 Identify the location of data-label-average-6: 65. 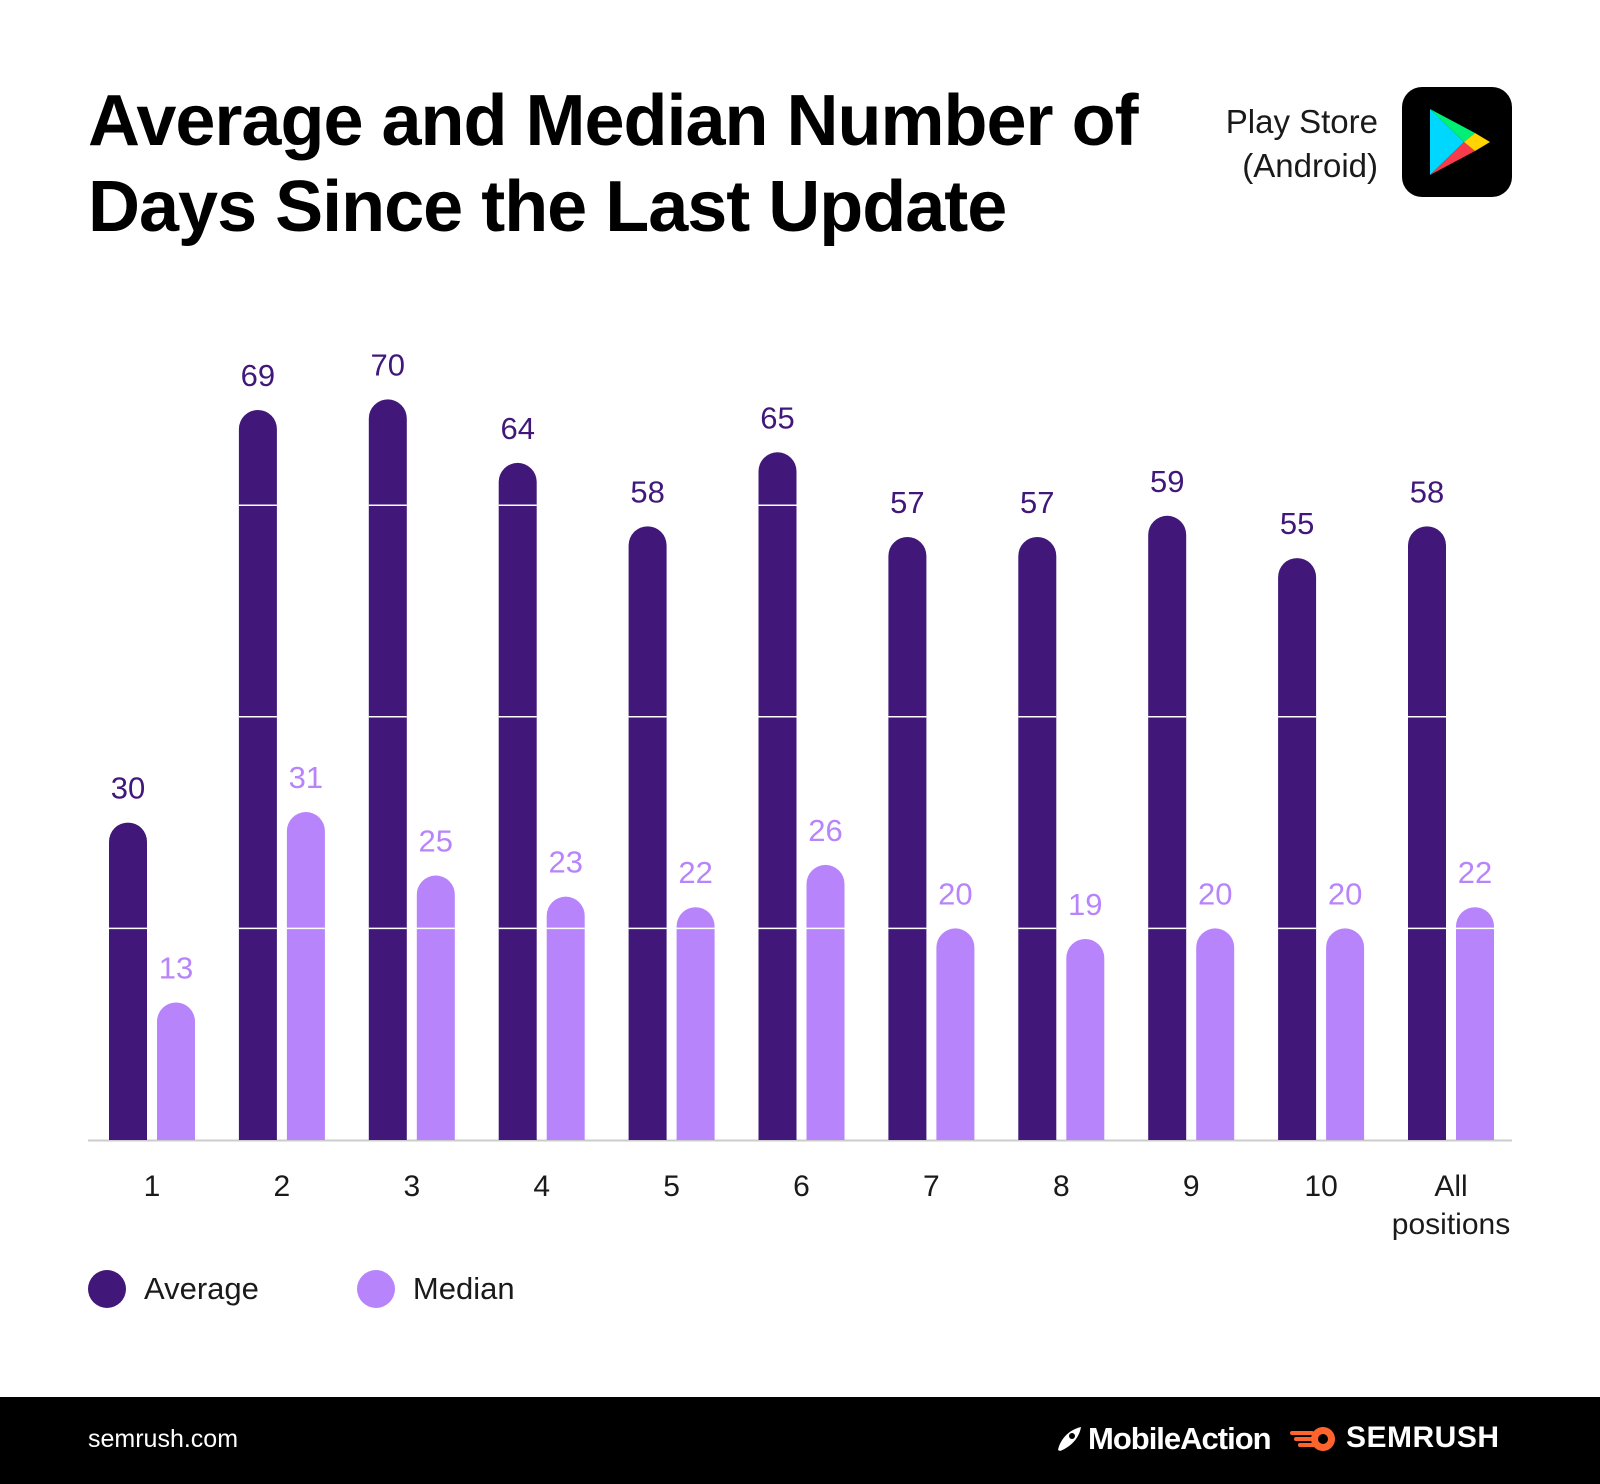
(777, 417).